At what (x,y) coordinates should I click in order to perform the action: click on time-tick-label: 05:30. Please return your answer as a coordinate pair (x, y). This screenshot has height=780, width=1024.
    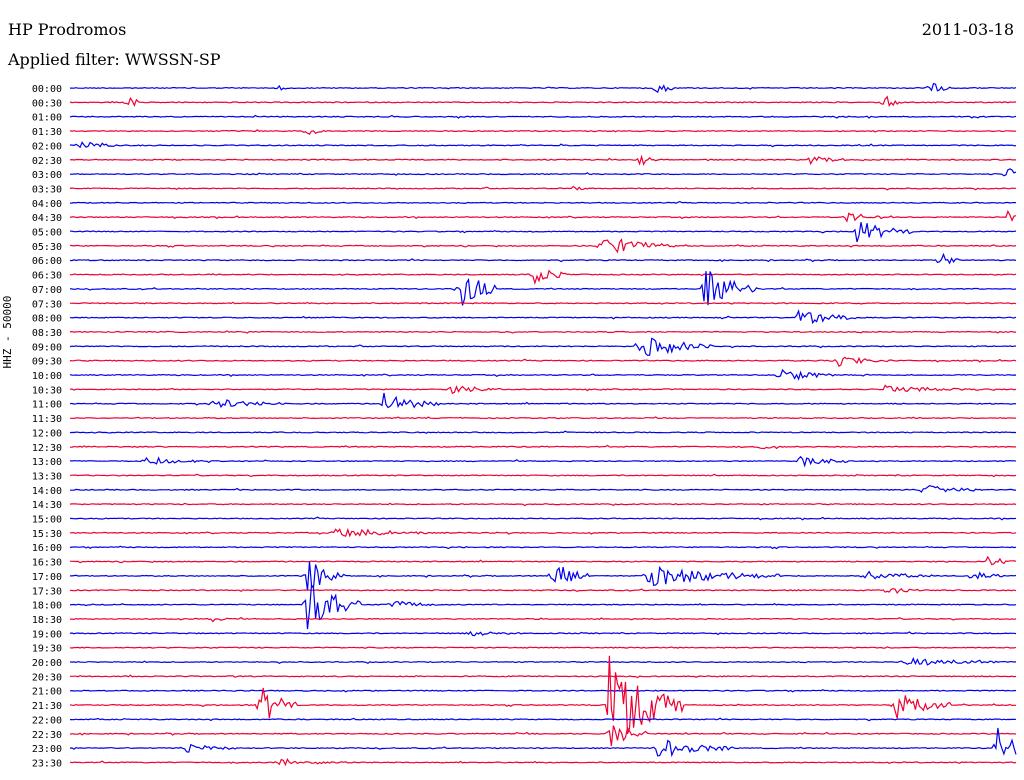
    Looking at the image, I should click on (47, 247).